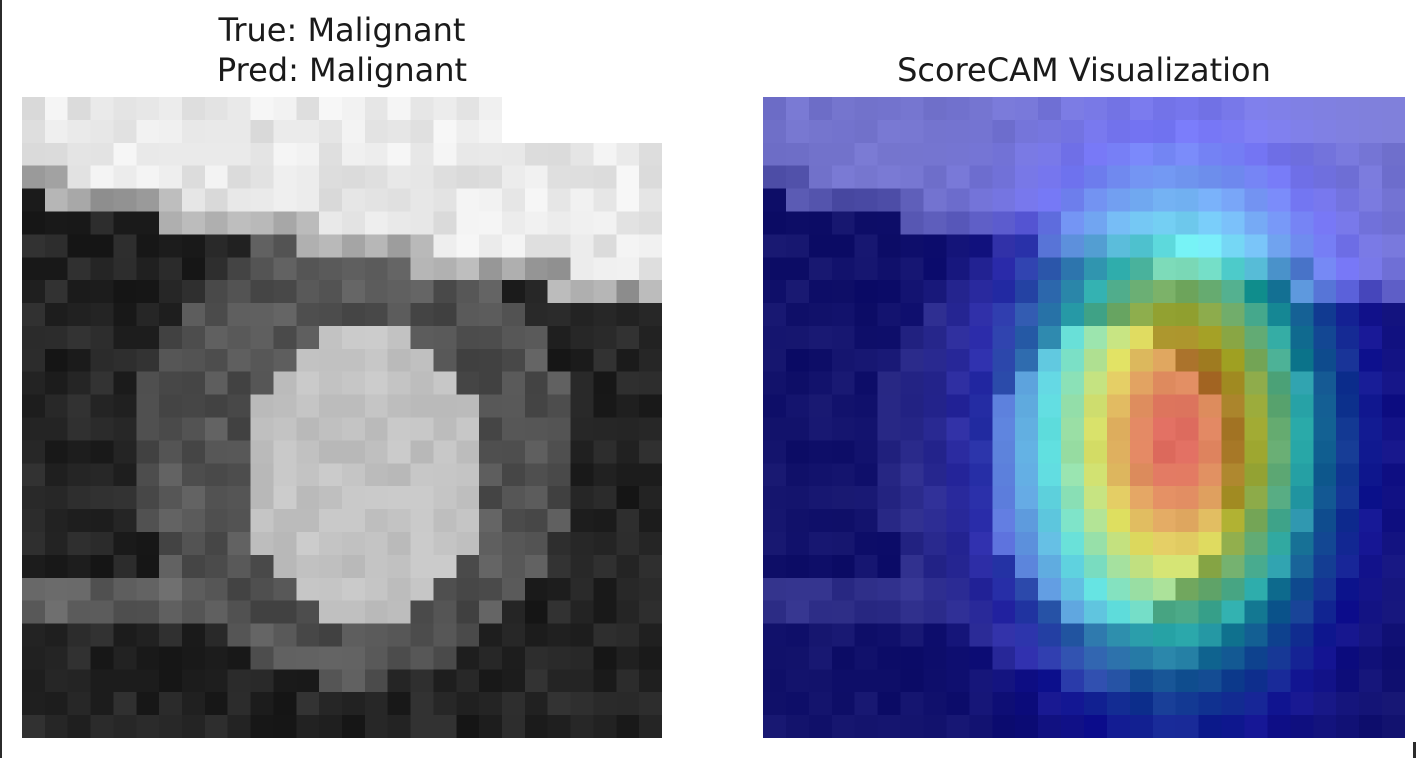 This screenshot has width=1416, height=758. What do you see at coordinates (1, 379) in the screenshot?
I see `figure-border-left` at bounding box center [1, 379].